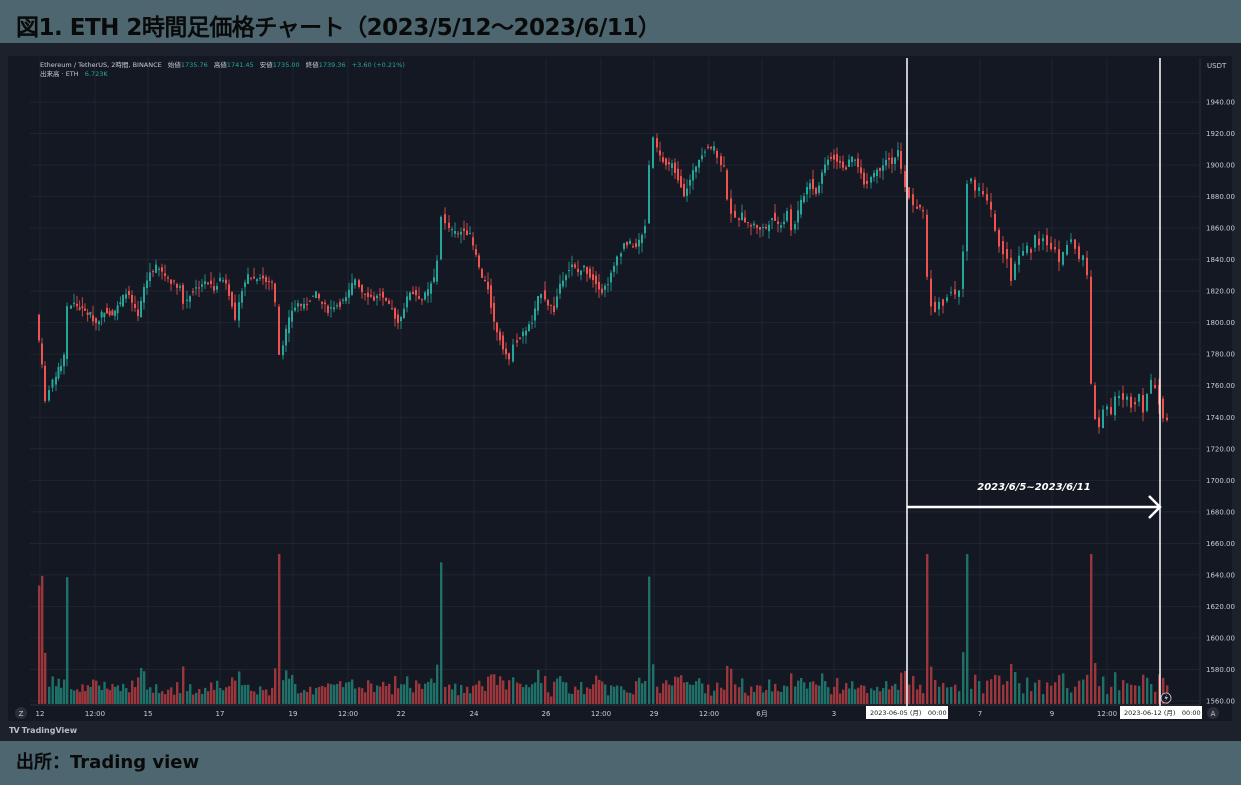 This screenshot has height=785, width=1241. What do you see at coordinates (1220, 670) in the screenshot?
I see `svg-text: 1580.00` at bounding box center [1220, 670].